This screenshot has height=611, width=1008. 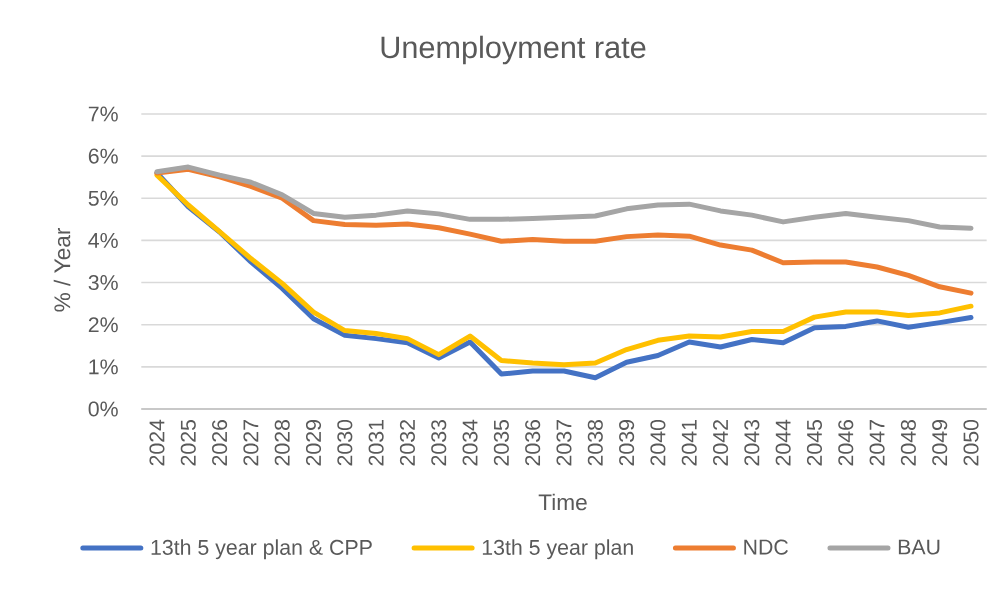 What do you see at coordinates (752, 442) in the screenshot?
I see `x-tick-label: 2043` at bounding box center [752, 442].